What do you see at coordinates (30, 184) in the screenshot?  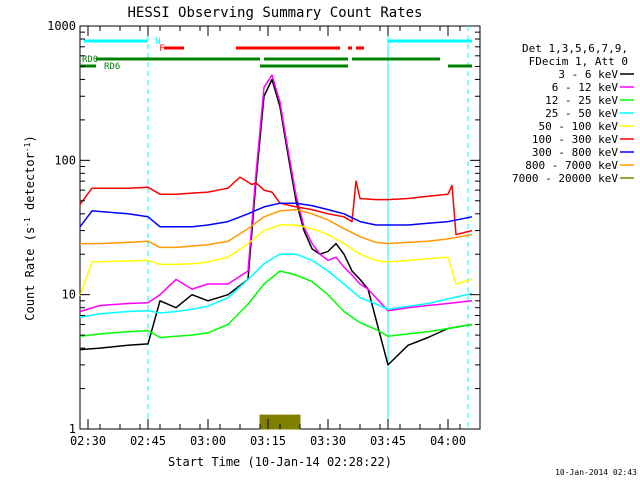 I see `y-axis-label-mid: detector` at bounding box center [30, 184].